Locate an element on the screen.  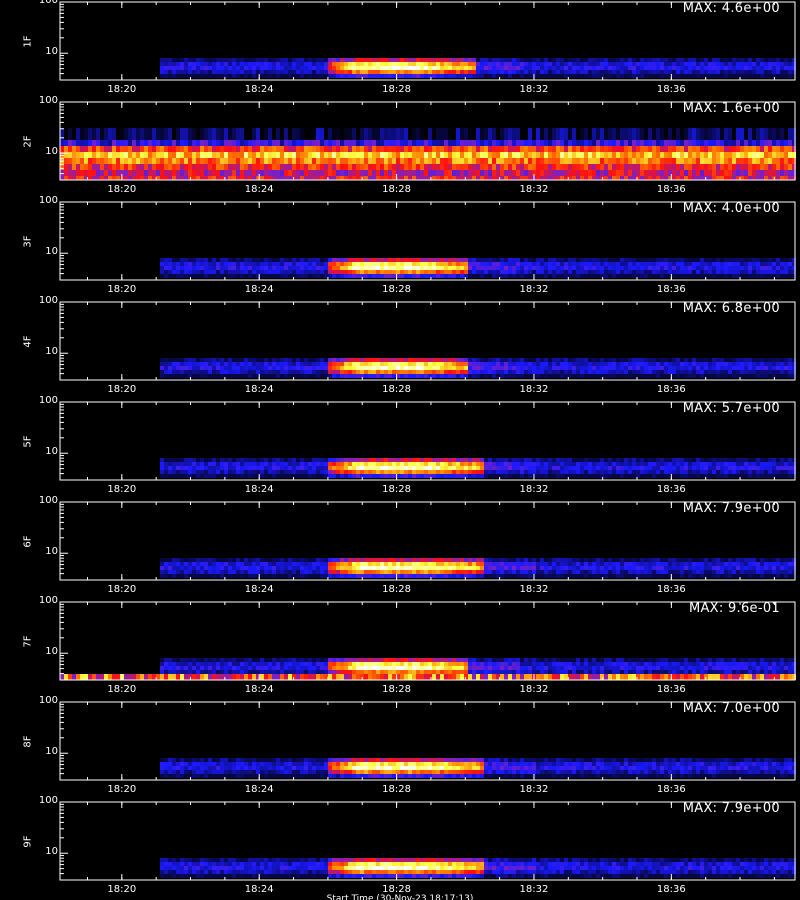
spectrogram-plot is located at coordinates (427, 241).